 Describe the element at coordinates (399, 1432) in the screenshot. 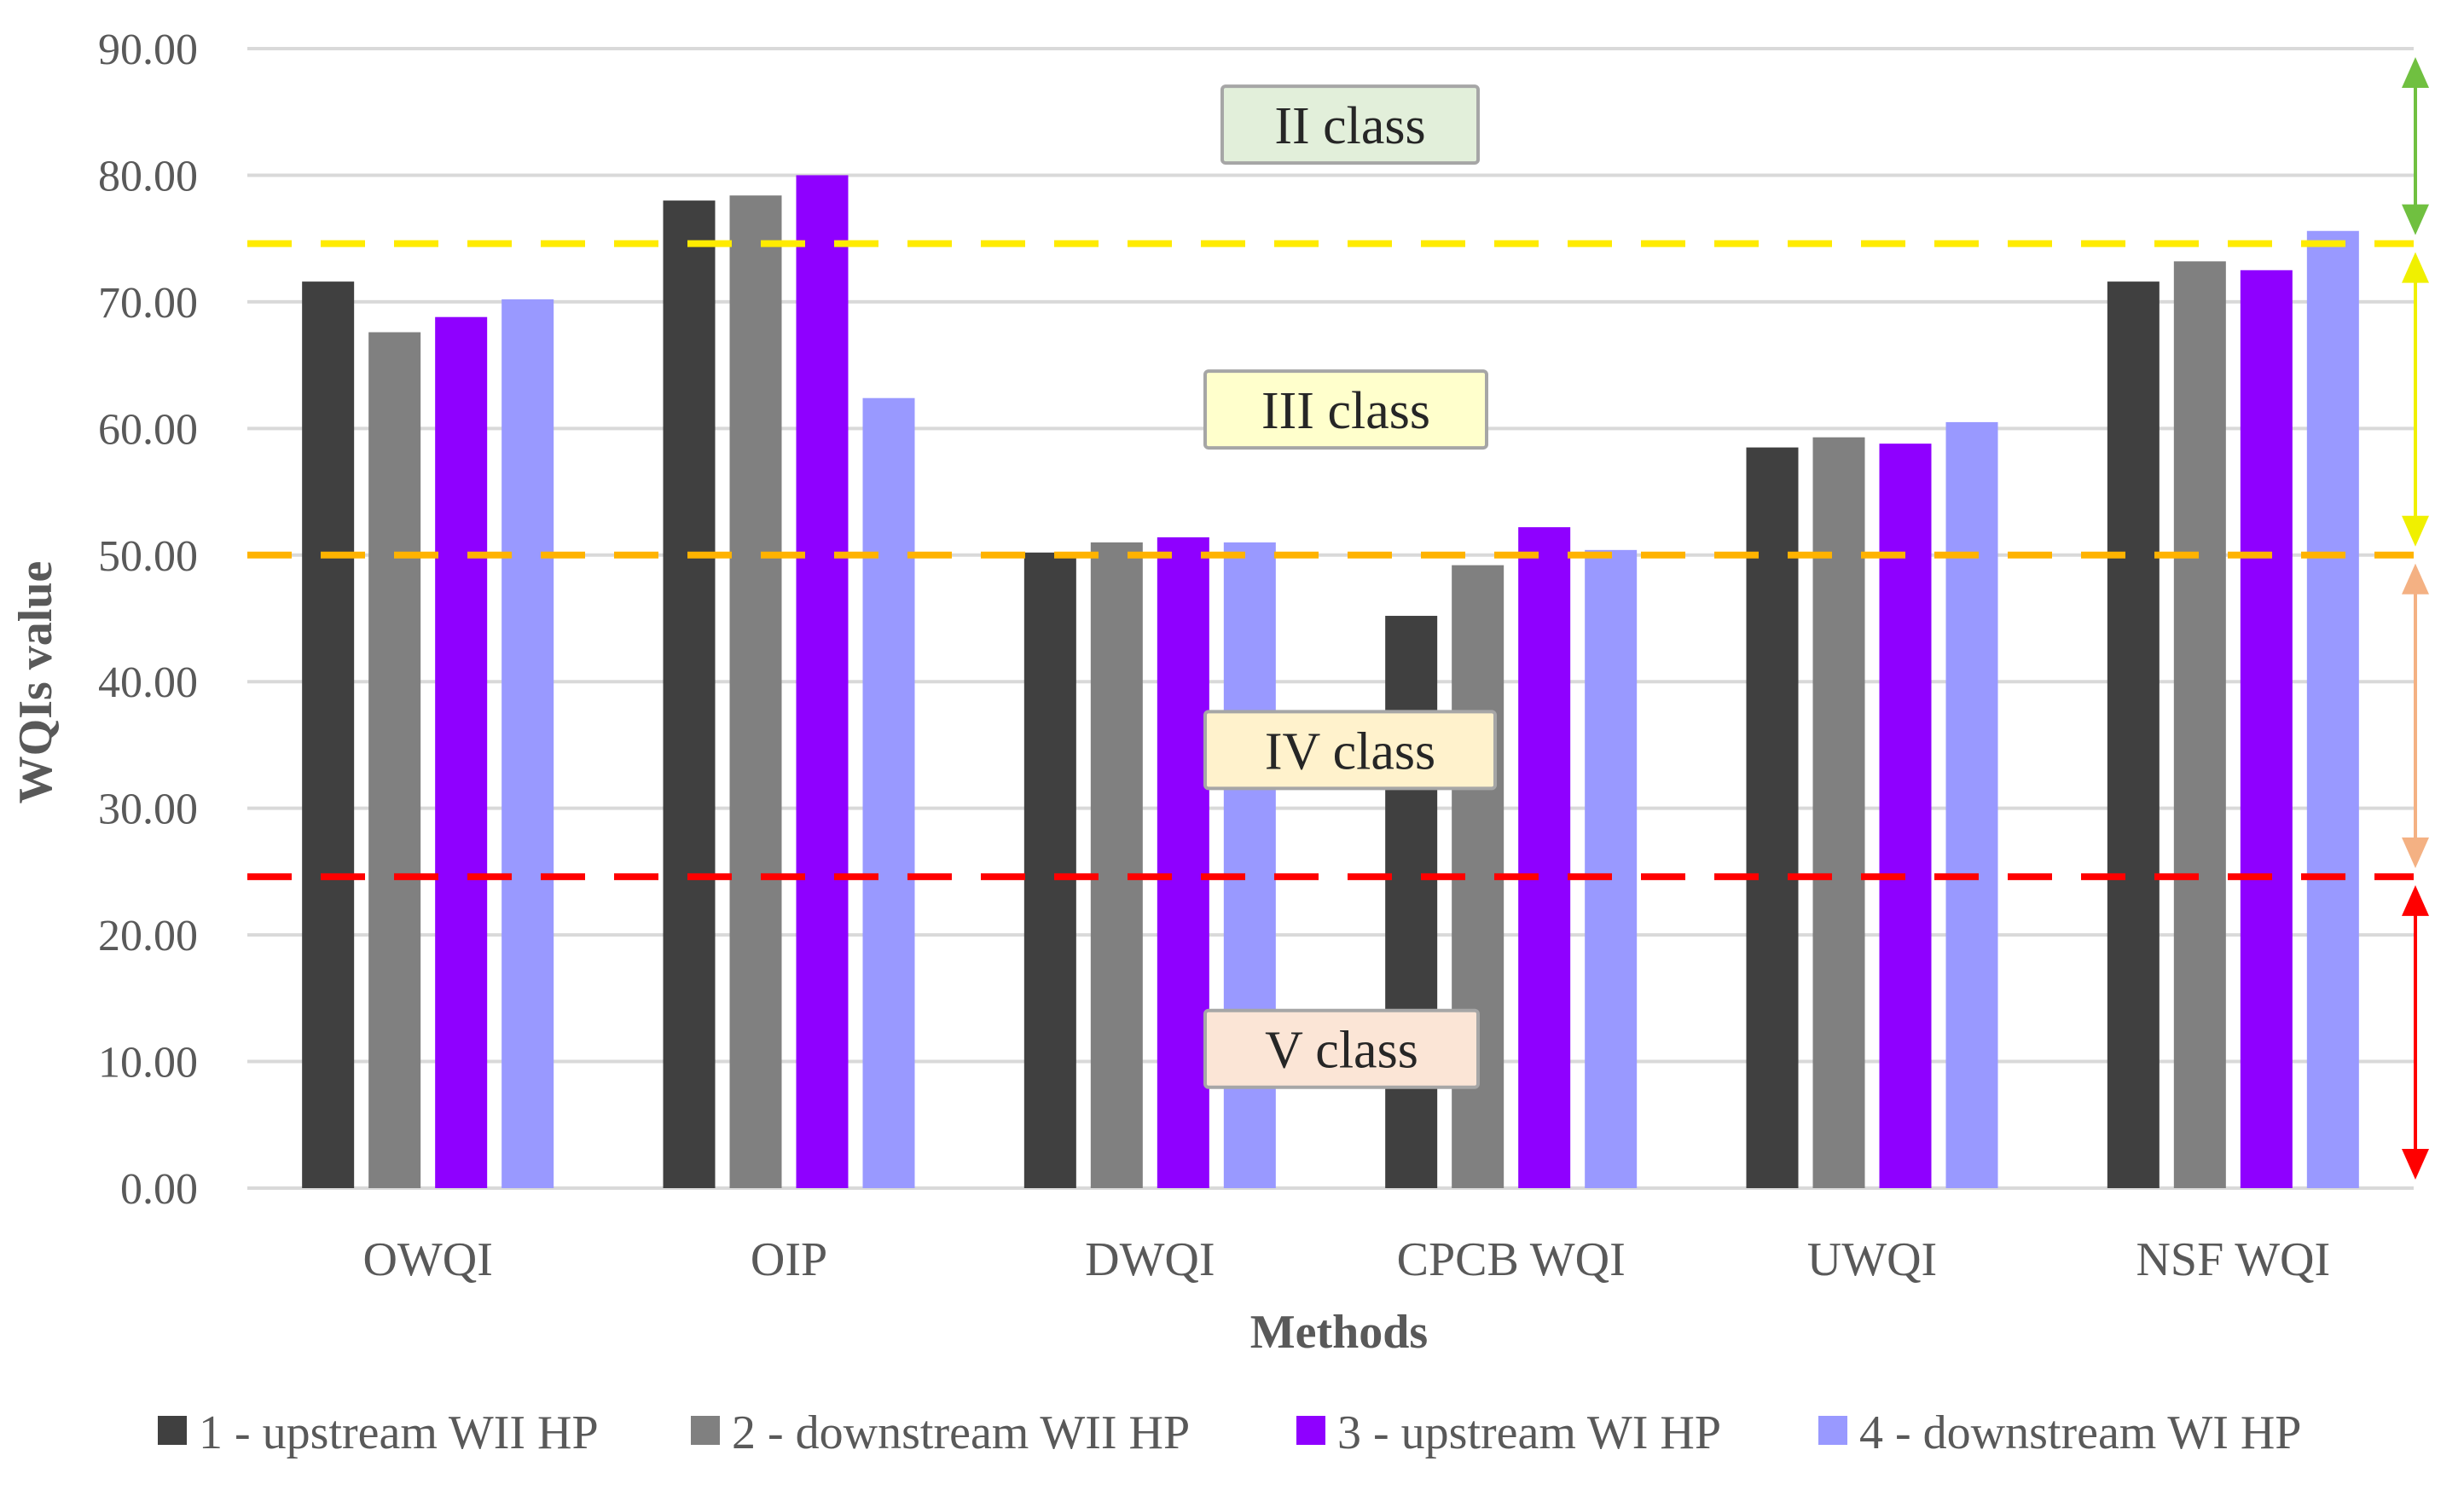

I see `legend-label: 1 - upstream WII HP` at that location.